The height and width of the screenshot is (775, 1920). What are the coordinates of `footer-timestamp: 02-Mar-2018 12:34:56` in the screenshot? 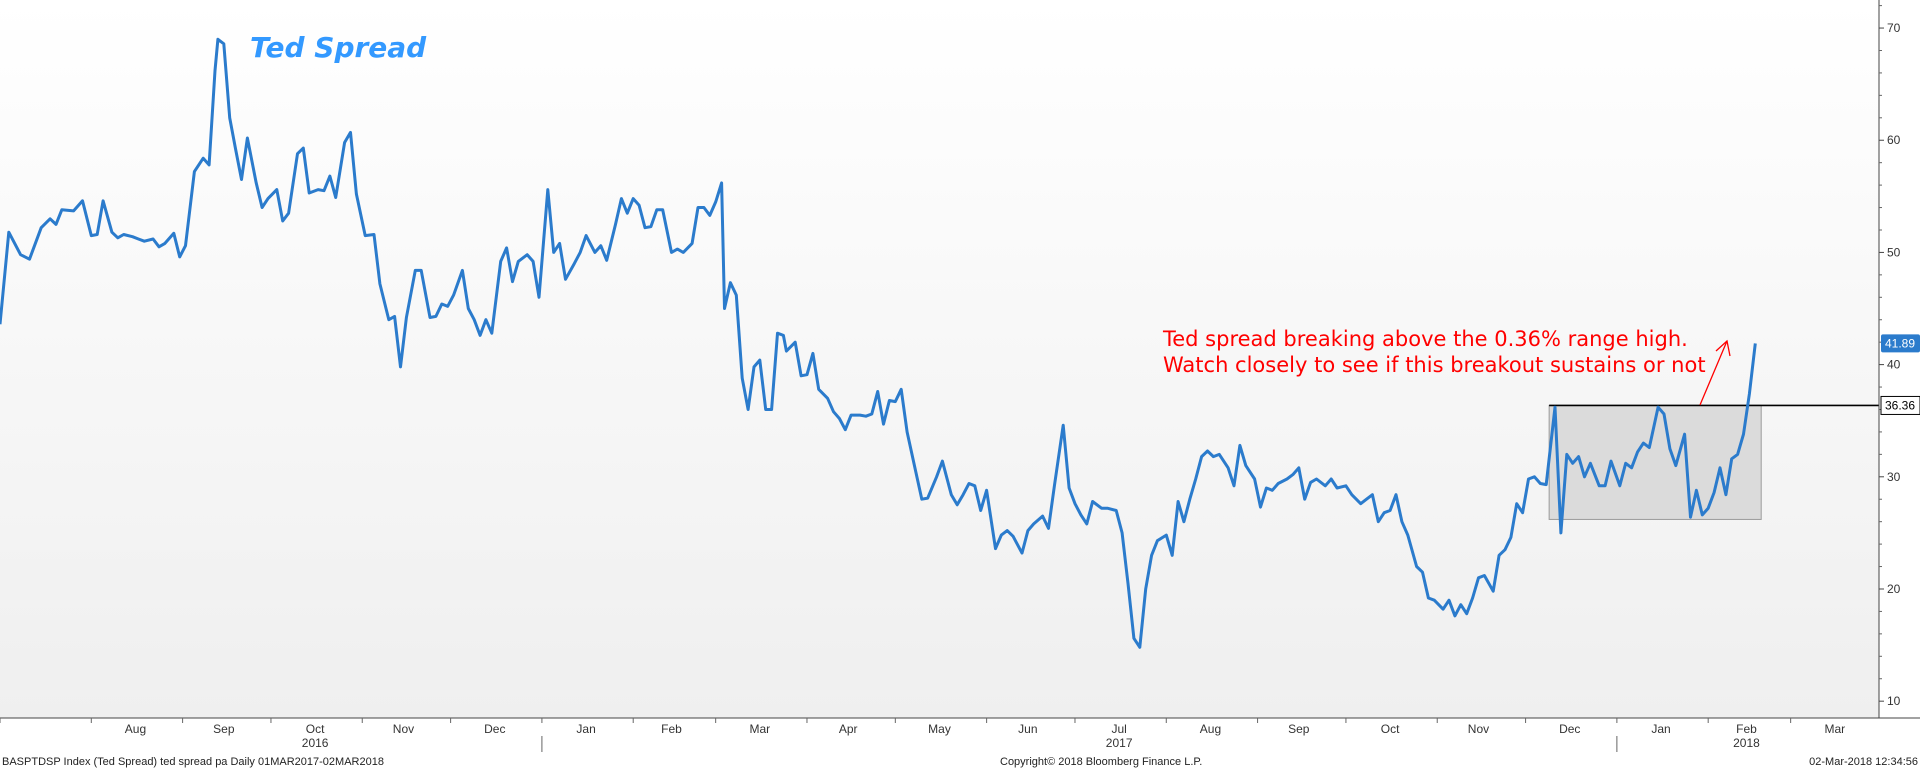 It's located at (1863, 762).